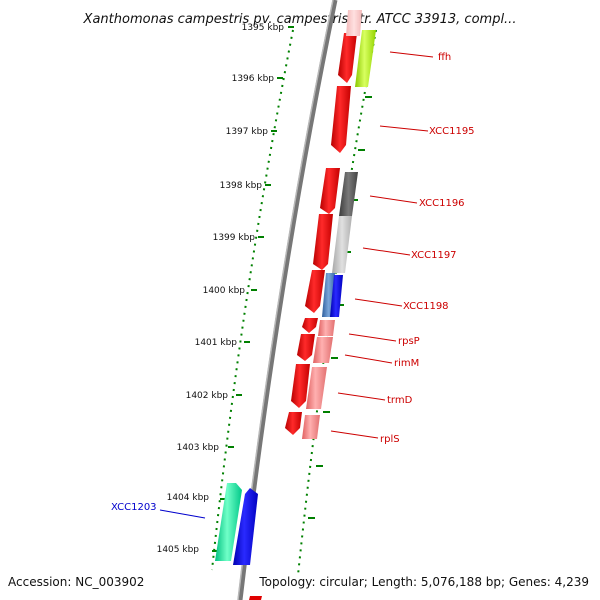 The height and width of the screenshot is (600, 600). I want to click on partial-feature-bottom, so click(255, 598).